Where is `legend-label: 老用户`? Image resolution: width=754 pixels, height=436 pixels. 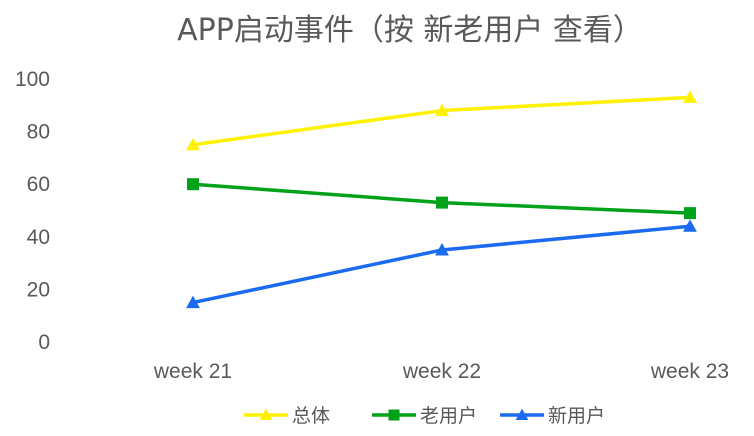
legend-label: 老用户 is located at coordinates (448, 416).